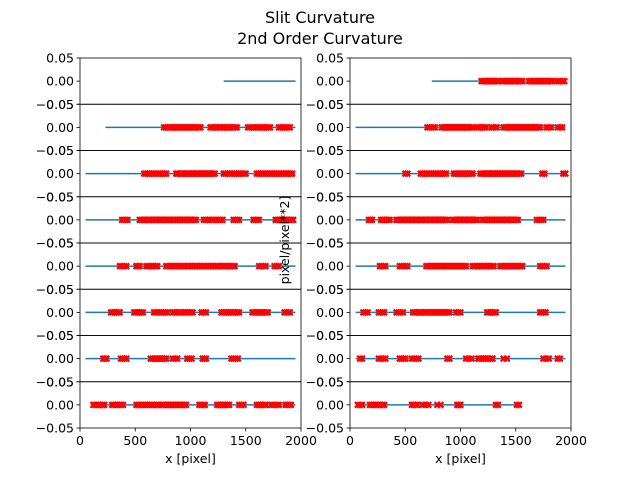 The image size is (640, 480). What do you see at coordinates (169, 405) in the screenshot?
I see `subplot-left-8: 0.05 0.00 −0.05` at bounding box center [169, 405].